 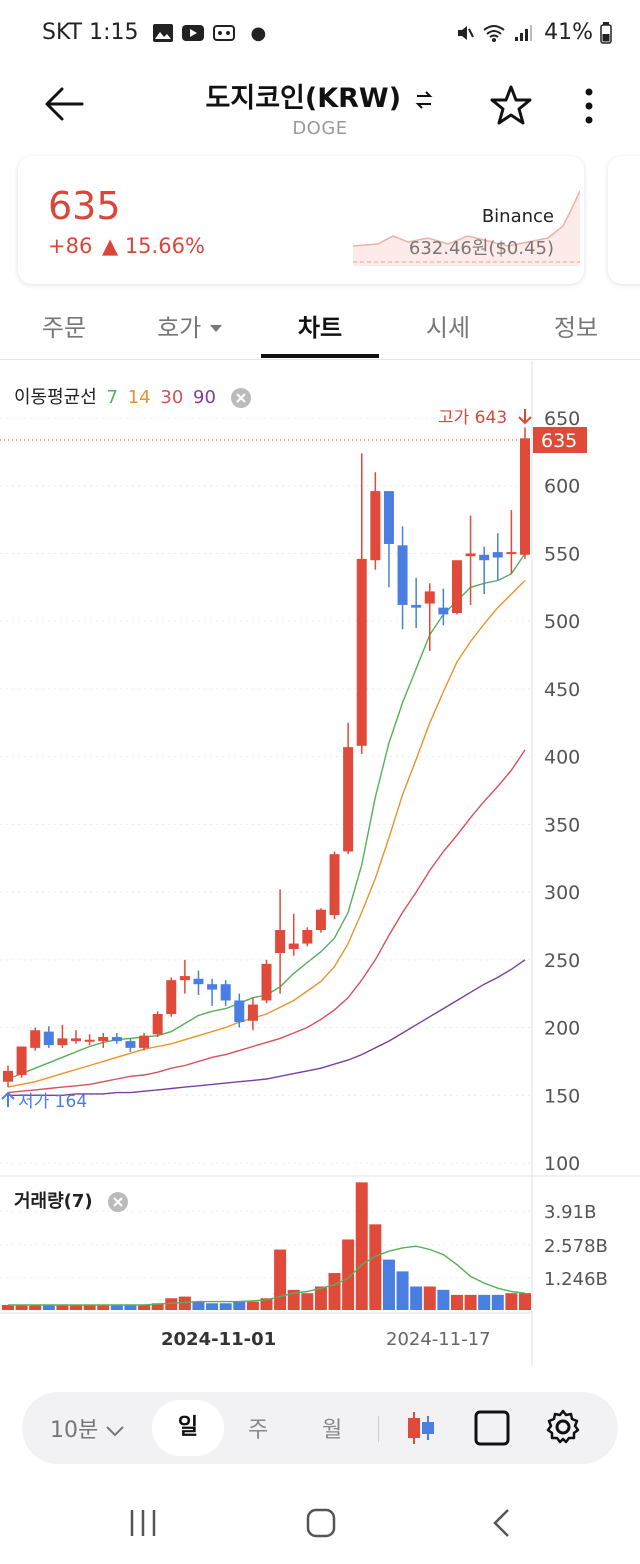 I want to click on high-arrow-icon, so click(x=525, y=417).